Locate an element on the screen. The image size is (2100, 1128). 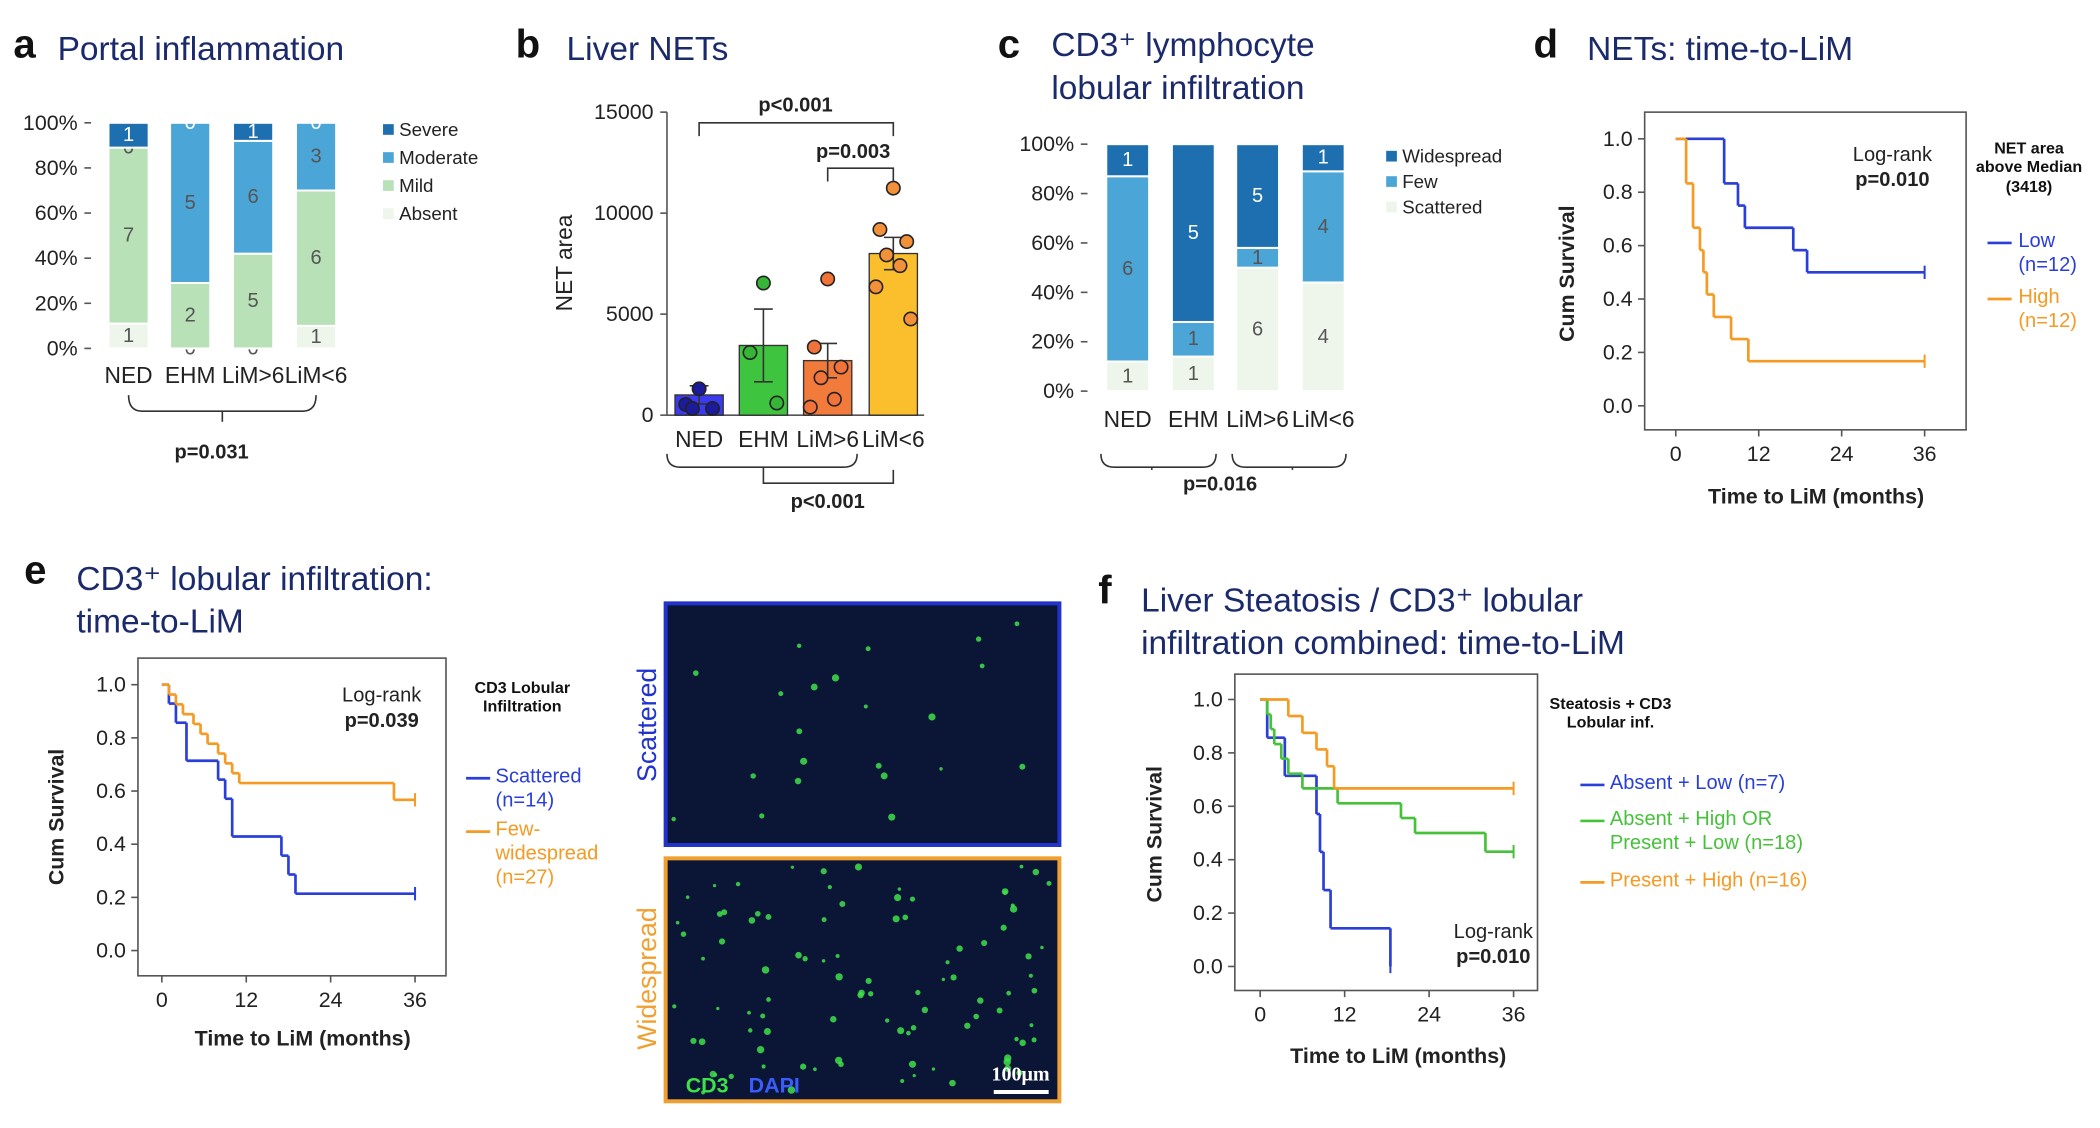
legend-label: Absent is located at coordinates (428, 213).